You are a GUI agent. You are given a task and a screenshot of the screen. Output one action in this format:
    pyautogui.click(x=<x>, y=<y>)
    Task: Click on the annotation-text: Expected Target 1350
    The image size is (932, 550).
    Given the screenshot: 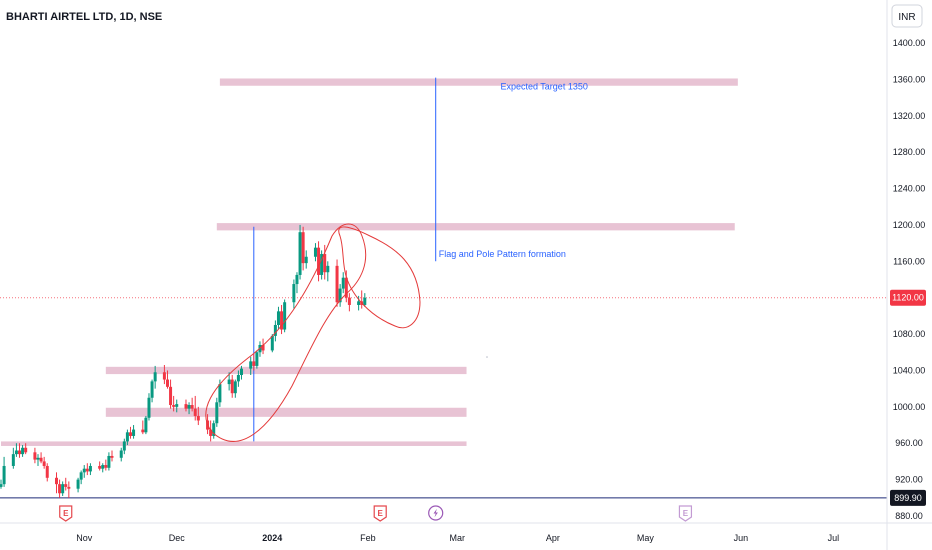 What is the action you would take?
    pyautogui.click(x=543, y=86)
    